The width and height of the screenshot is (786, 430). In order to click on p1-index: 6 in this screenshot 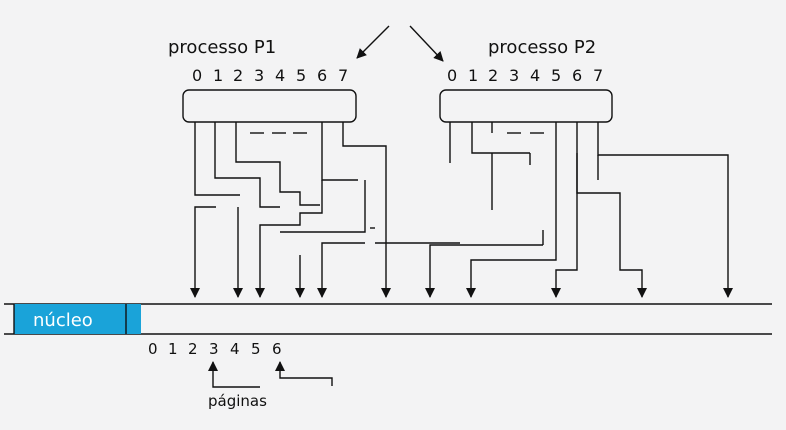, I will do `click(322, 75)`.